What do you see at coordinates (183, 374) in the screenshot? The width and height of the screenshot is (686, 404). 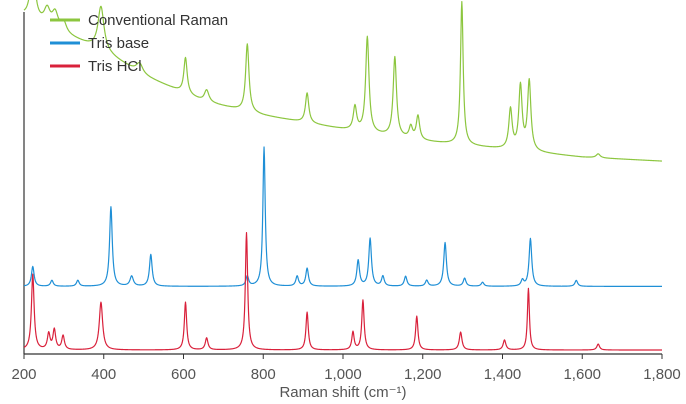 I see `x-tick-label: 600` at bounding box center [183, 374].